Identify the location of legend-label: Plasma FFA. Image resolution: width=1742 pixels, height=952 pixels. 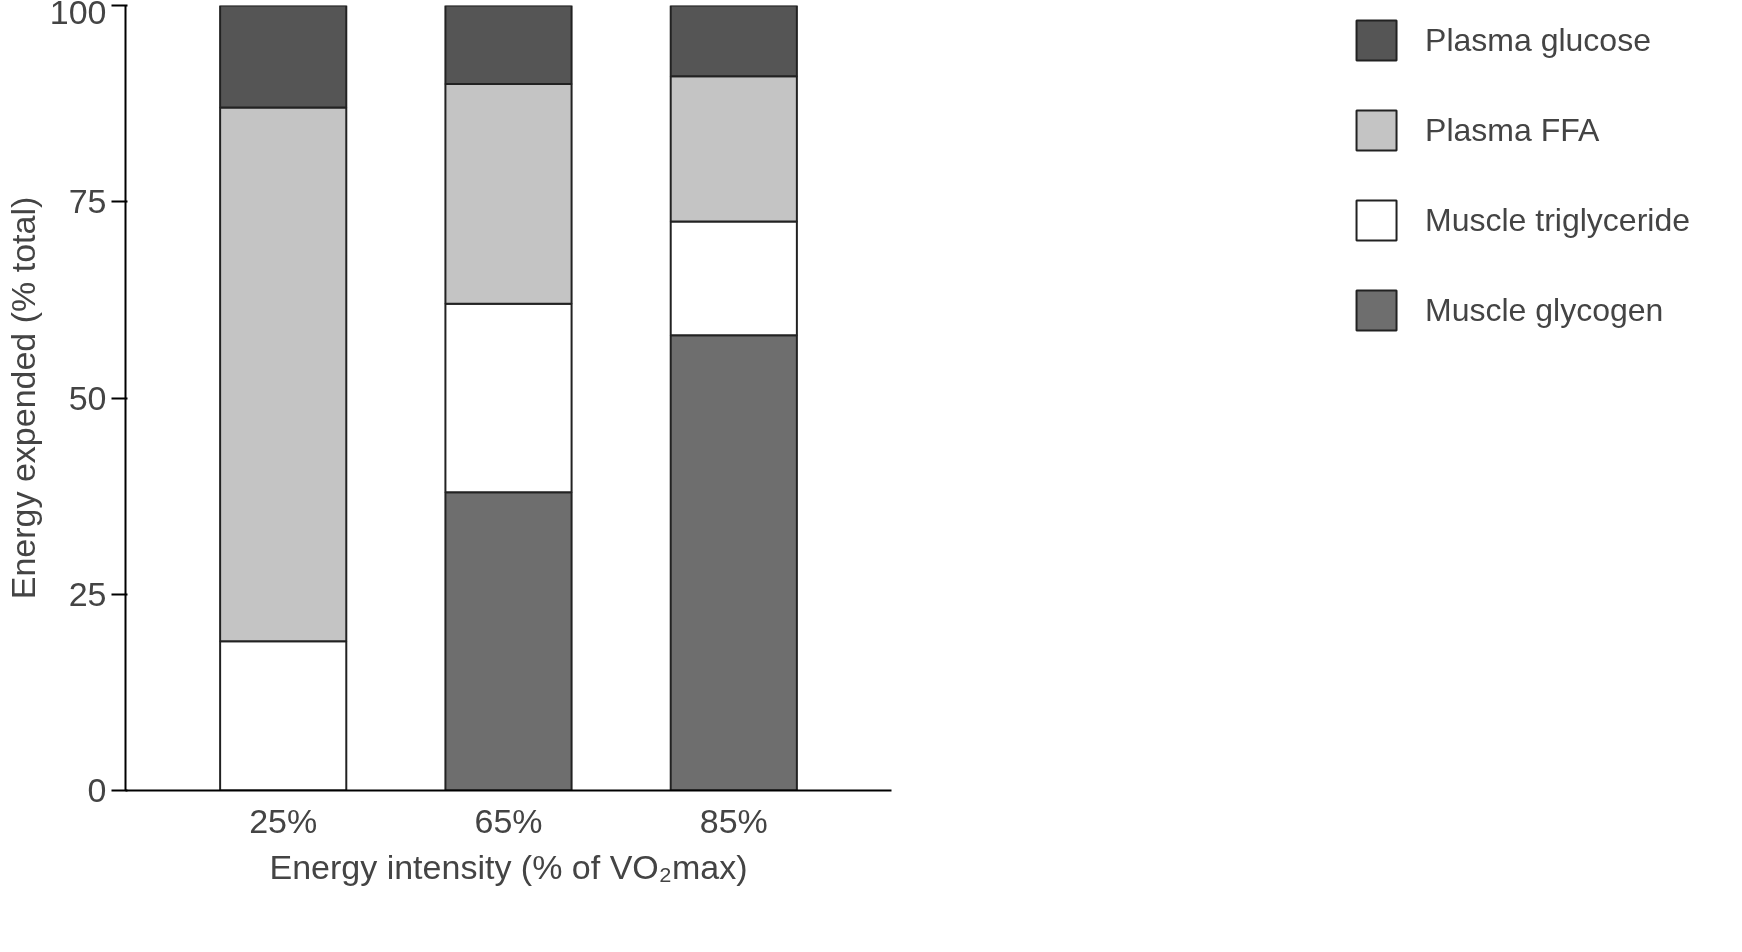
(1512, 130).